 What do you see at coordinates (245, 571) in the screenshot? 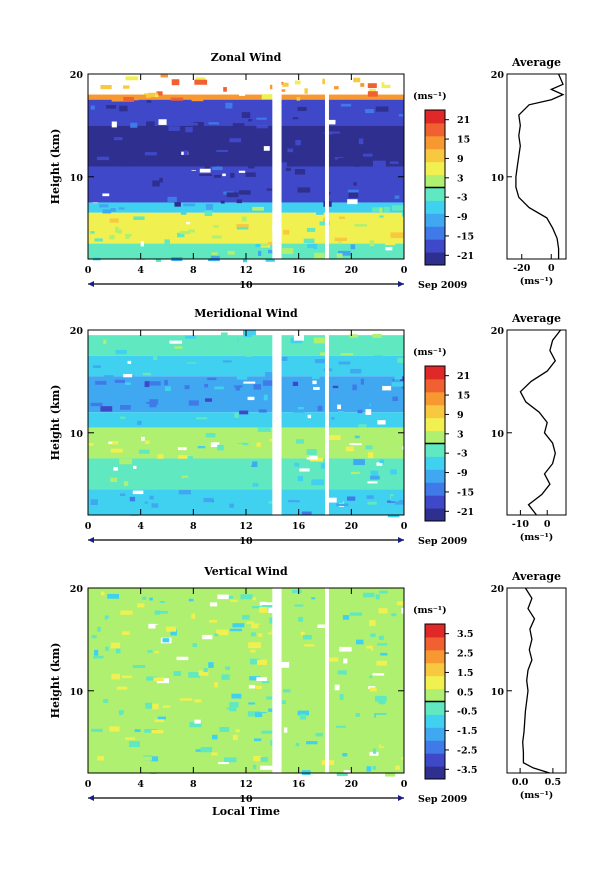
I see `panel-title: Vertical Wind` at bounding box center [245, 571].